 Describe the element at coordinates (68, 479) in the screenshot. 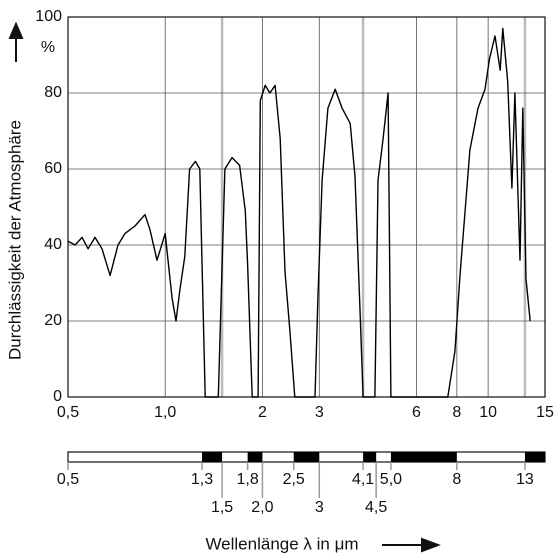

I see `band-tick-label: 0,5` at that location.